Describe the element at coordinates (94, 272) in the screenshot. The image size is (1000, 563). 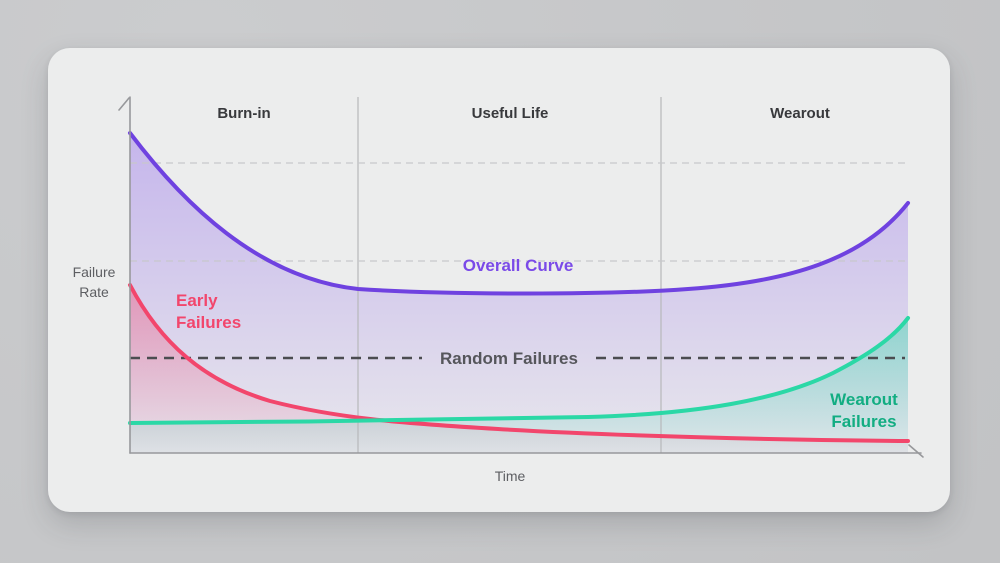
I see `y-axis-label-line1: Failure` at that location.